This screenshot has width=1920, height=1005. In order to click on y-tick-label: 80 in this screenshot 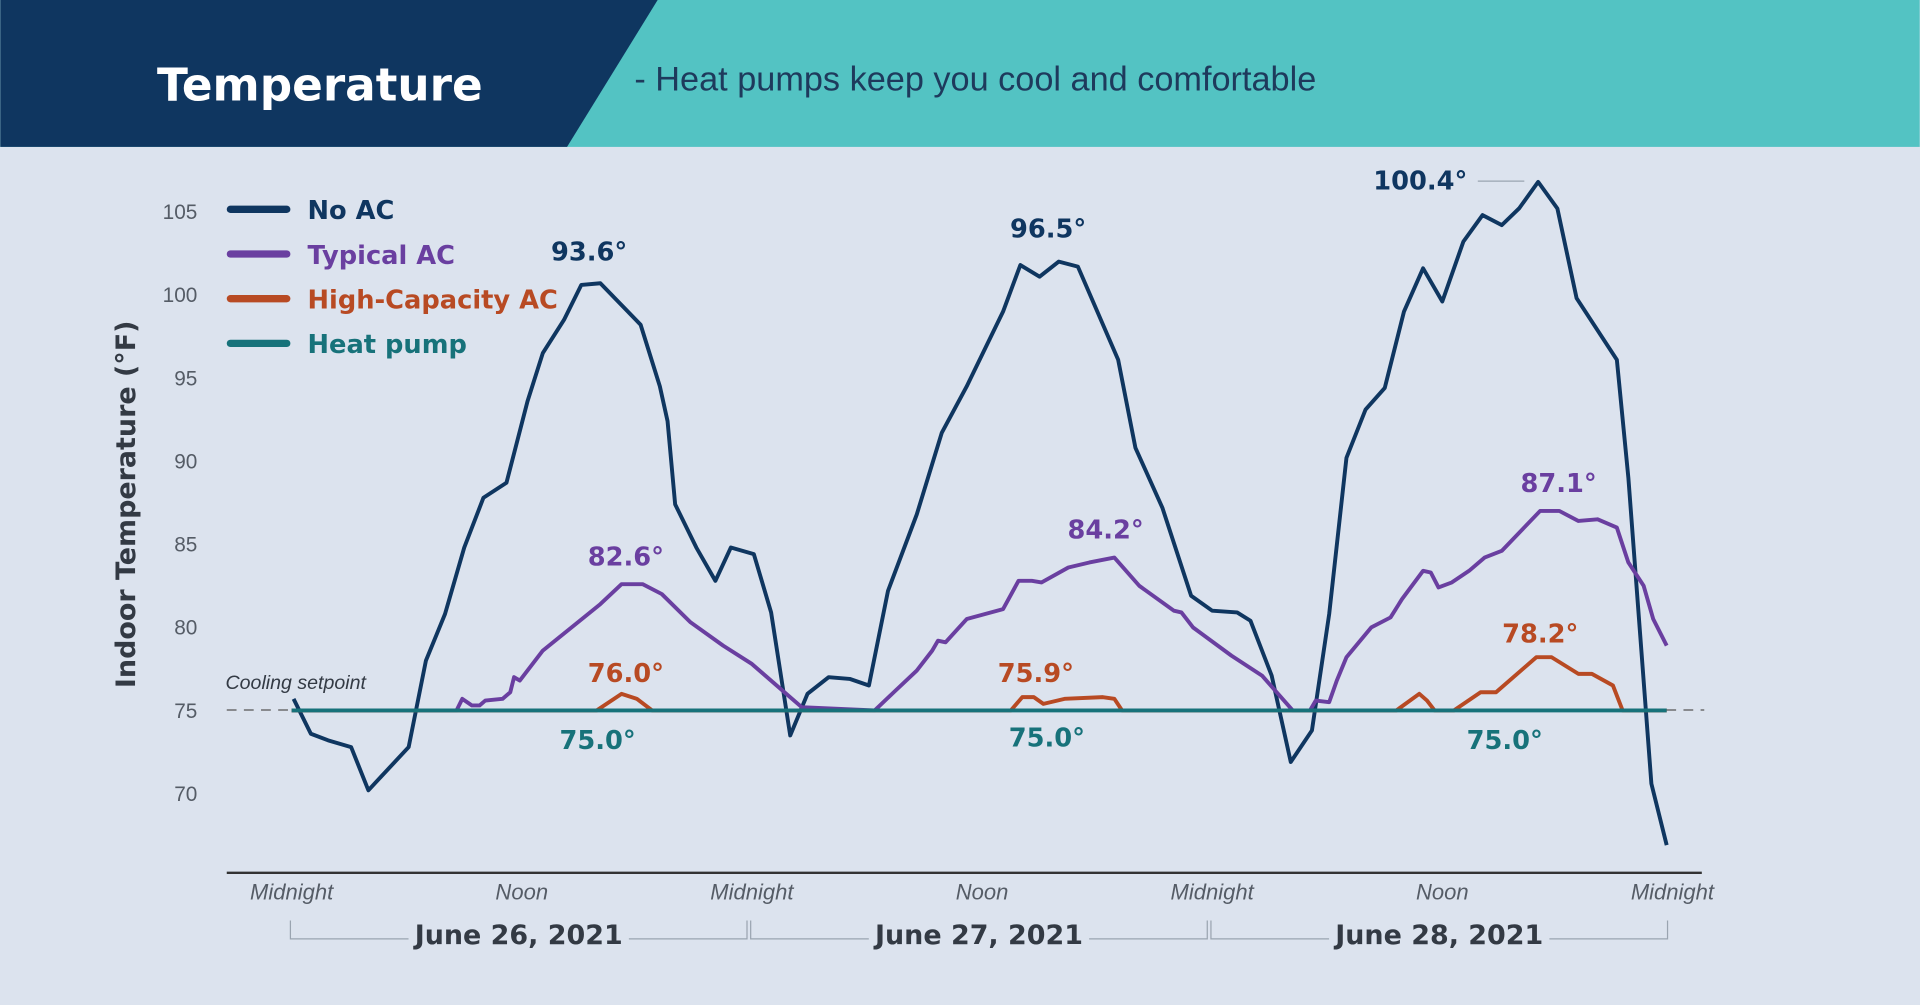, I will do `click(185, 628)`.